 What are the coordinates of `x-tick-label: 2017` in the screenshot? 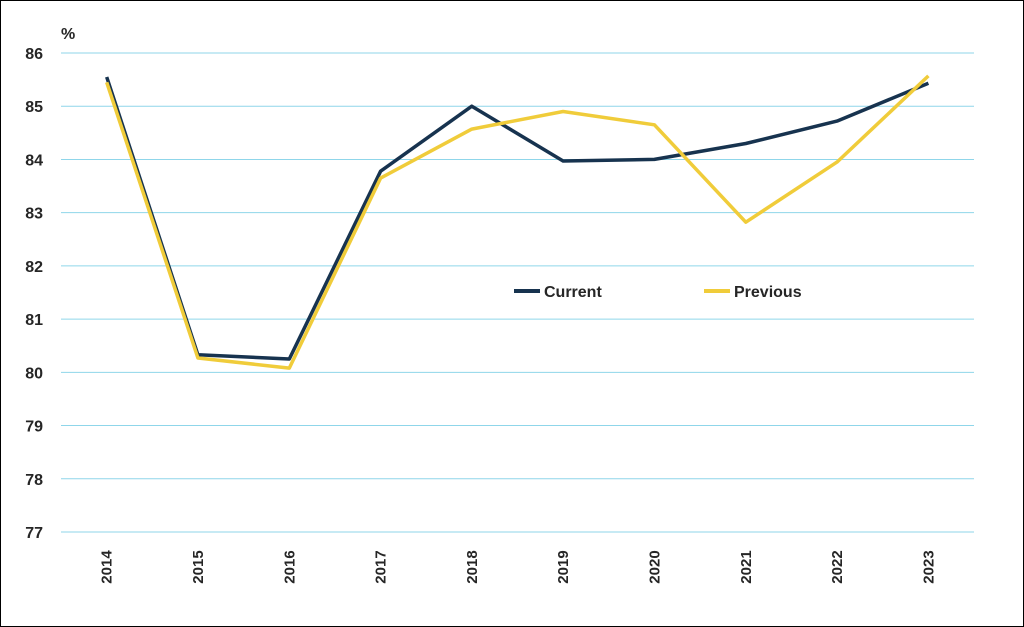 It's located at (381, 566).